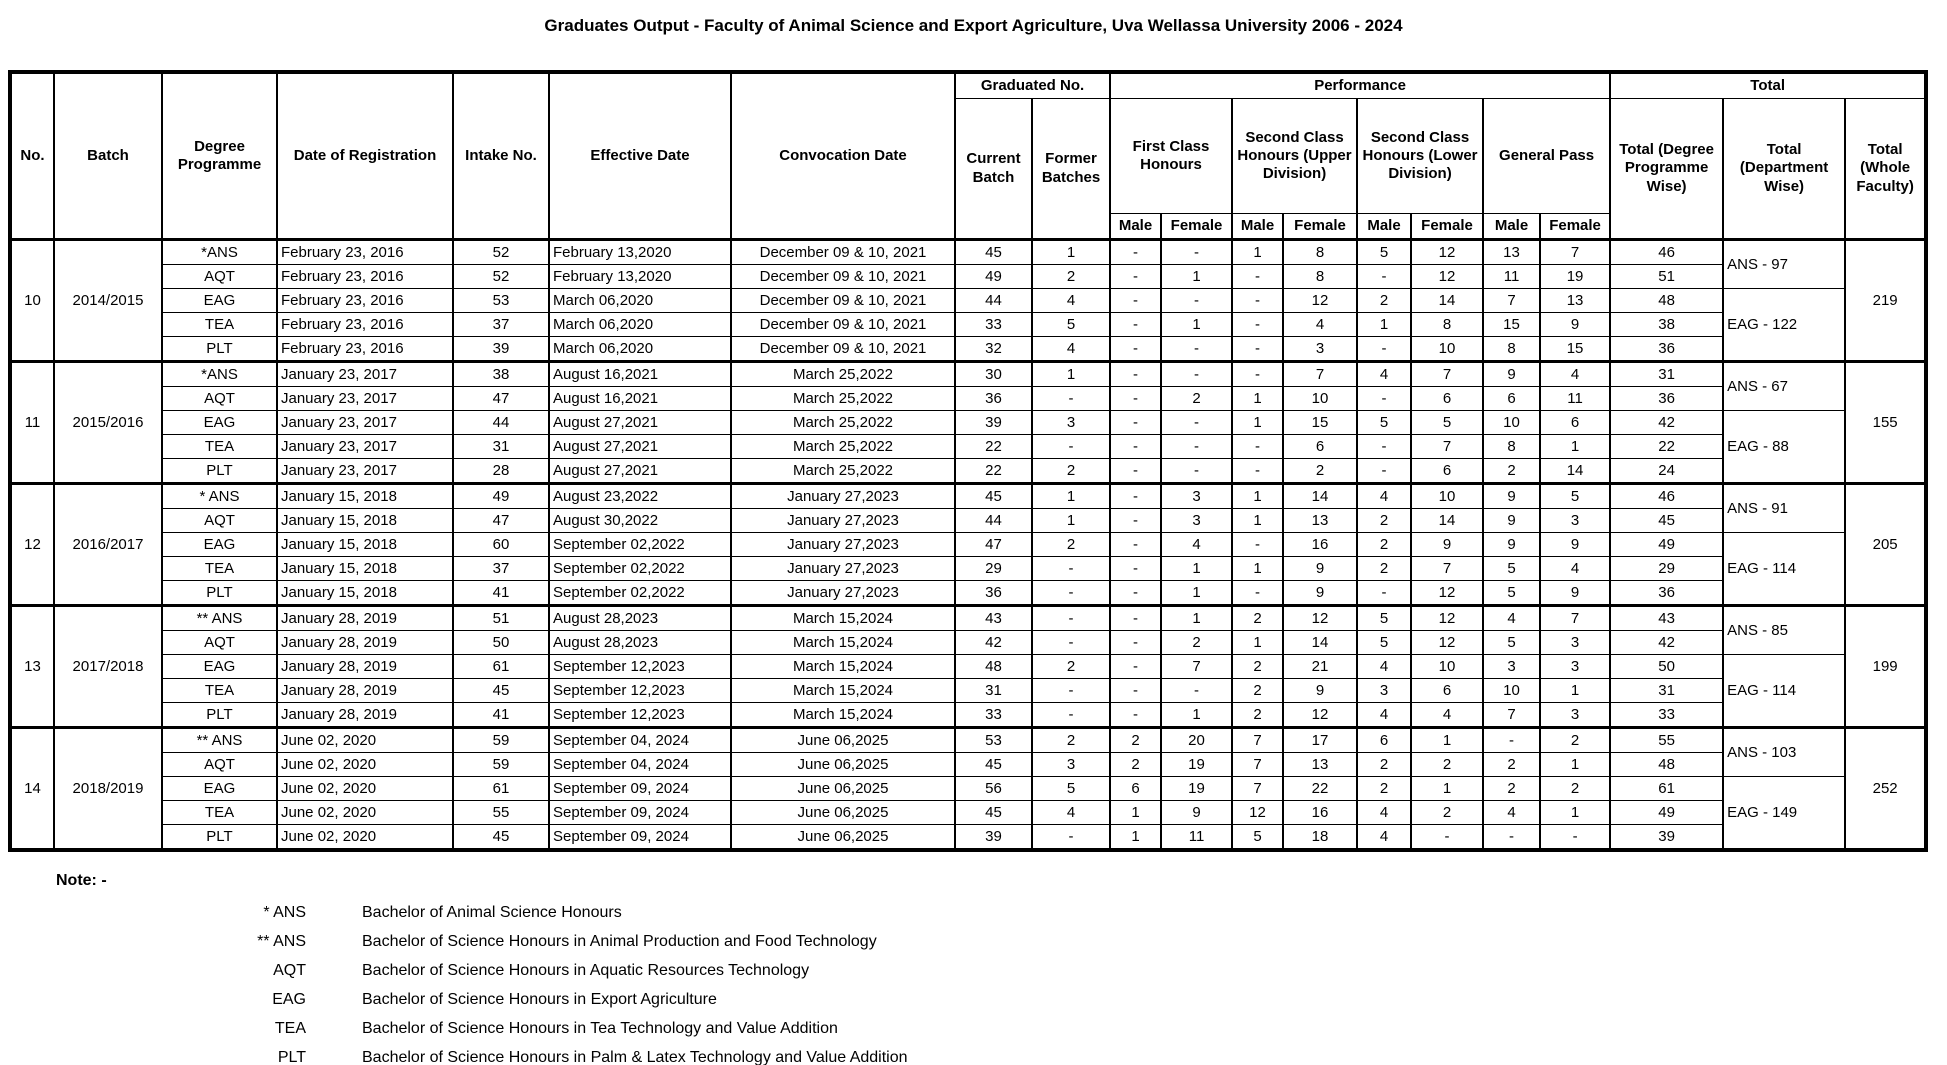 Image resolution: width=1947 pixels, height=1065 pixels. Describe the element at coordinates (1512, 642) in the screenshot. I see `cell-general-pass-male: 5` at that location.